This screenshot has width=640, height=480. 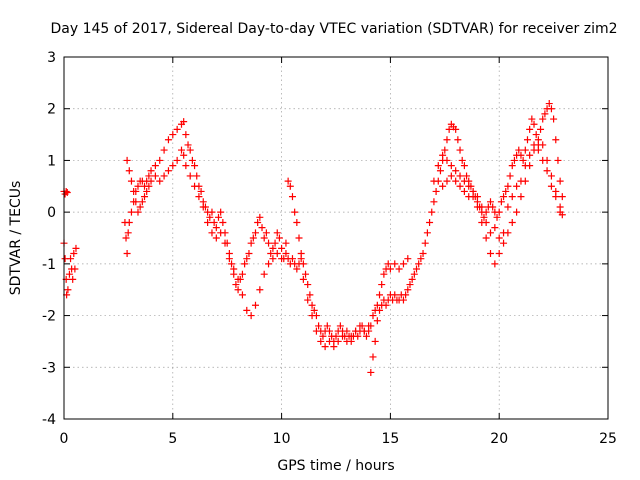 What do you see at coordinates (51, 110) in the screenshot?
I see `y-tick-label: 2` at bounding box center [51, 110].